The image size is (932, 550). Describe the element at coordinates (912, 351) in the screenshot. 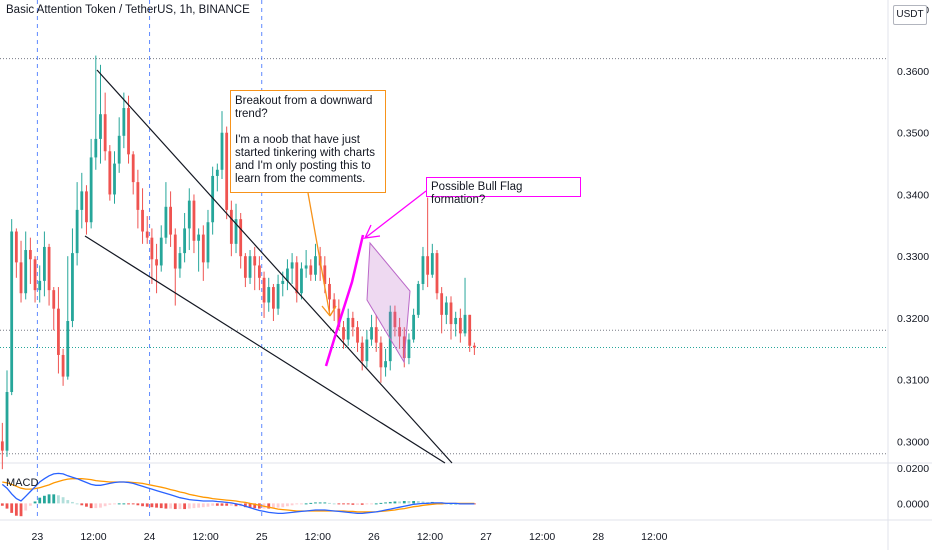

I see `bar-countdown-value: 57:35` at that location.